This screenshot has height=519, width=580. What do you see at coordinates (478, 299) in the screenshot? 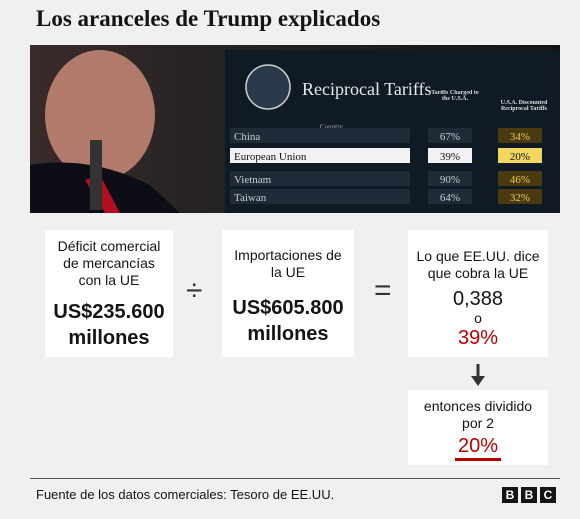
I see `box-value: 0,388` at bounding box center [478, 299].